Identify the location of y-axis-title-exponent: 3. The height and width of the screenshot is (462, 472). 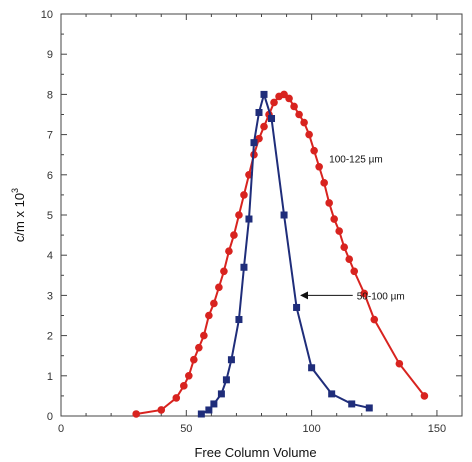
(15, 190).